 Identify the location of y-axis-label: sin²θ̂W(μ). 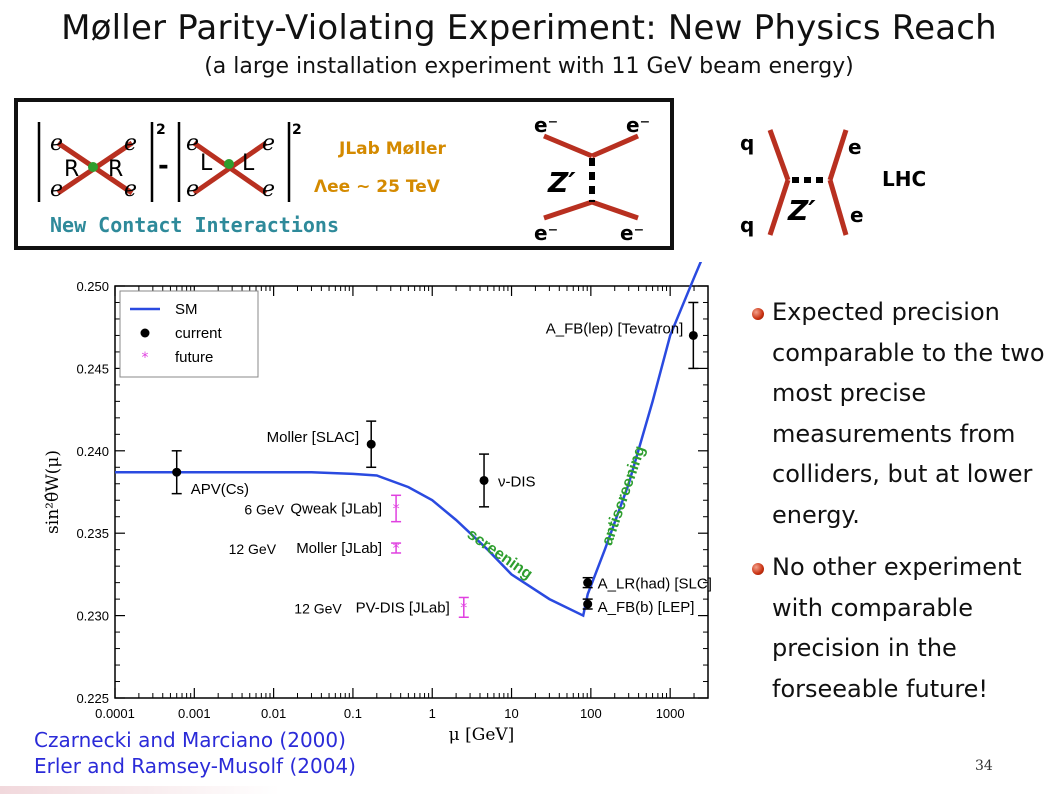
(53, 492).